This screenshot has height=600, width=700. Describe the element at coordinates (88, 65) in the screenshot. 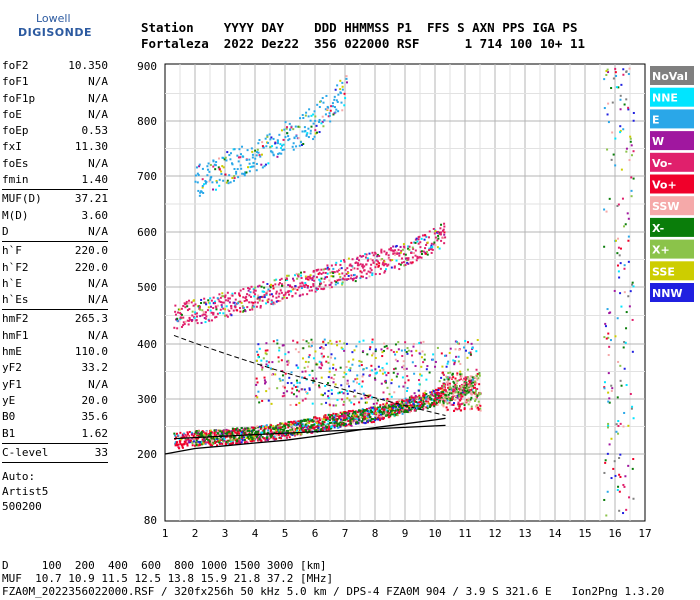

I see `param-value: 10.350` at that location.